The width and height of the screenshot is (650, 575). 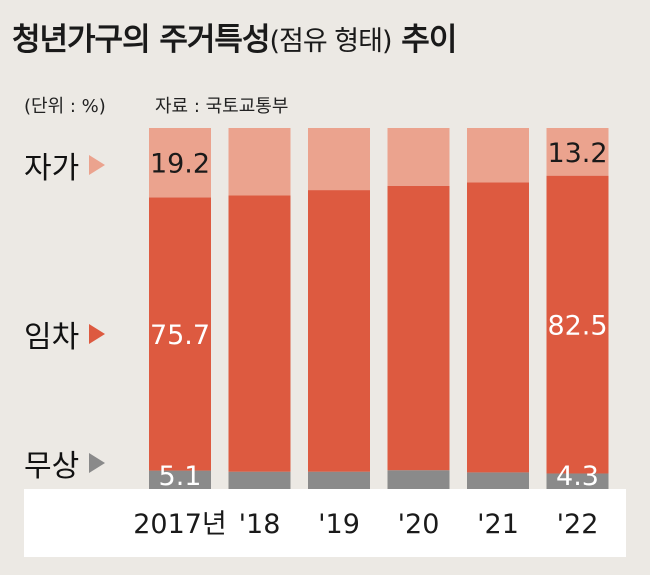 What do you see at coordinates (419, 524) in the screenshot?
I see `x-tick-label-3: '20` at bounding box center [419, 524].